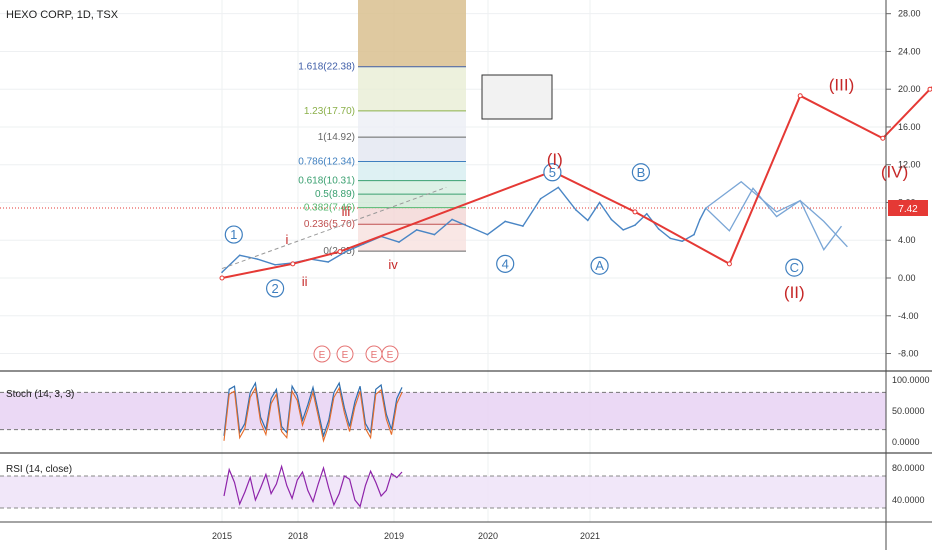 The image size is (932, 550). Describe the element at coordinates (305, 281) in the screenshot. I see `wave-label: ii` at that location.